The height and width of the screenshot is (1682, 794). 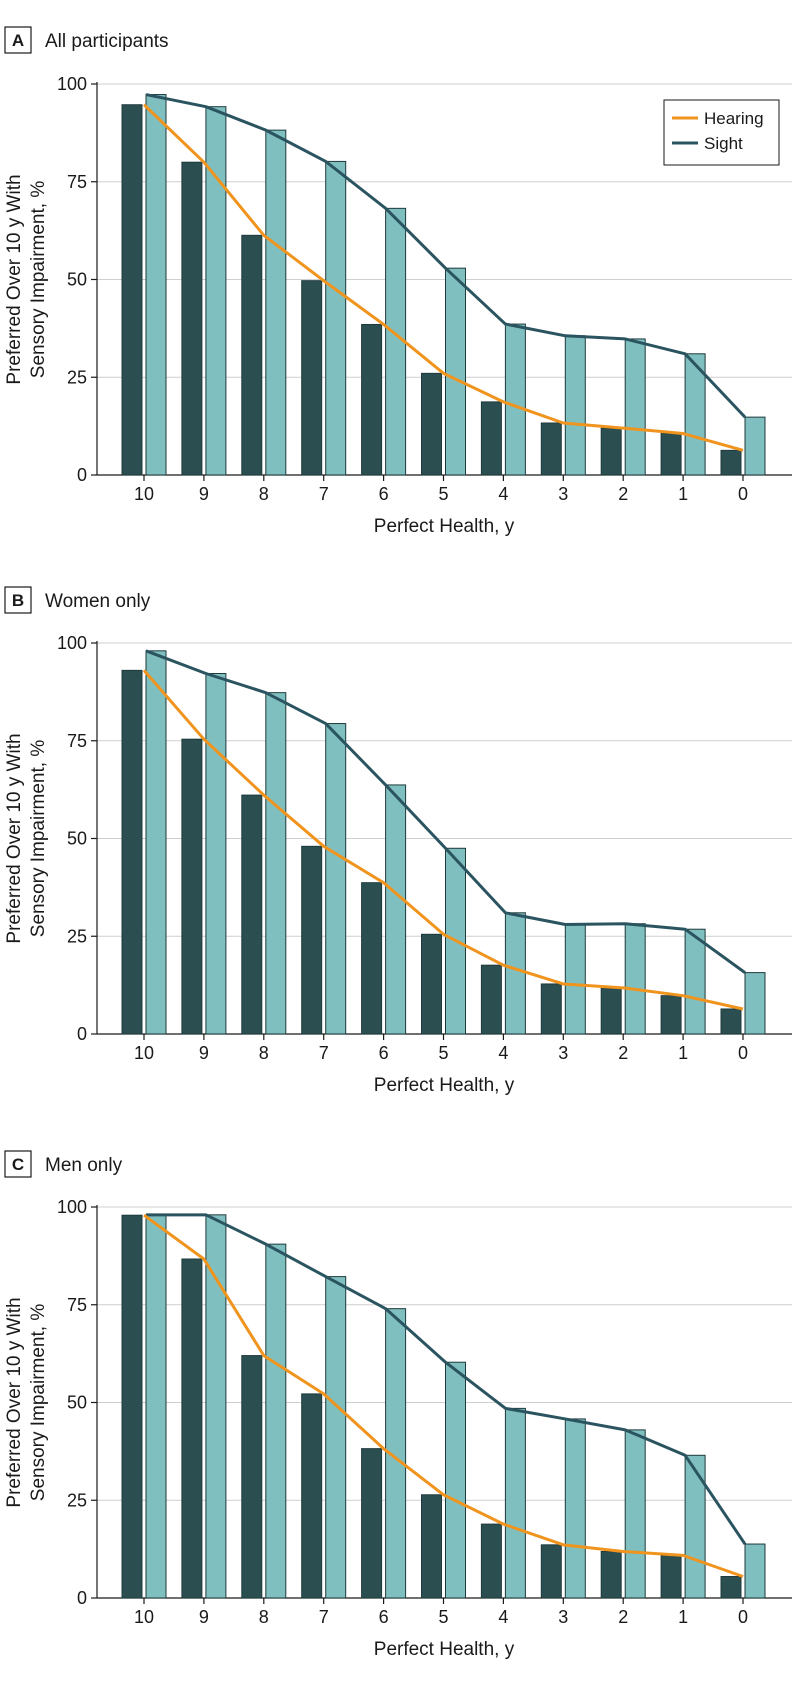 What do you see at coordinates (723, 143) in the screenshot?
I see `legend-label-sight: Sight` at bounding box center [723, 143].